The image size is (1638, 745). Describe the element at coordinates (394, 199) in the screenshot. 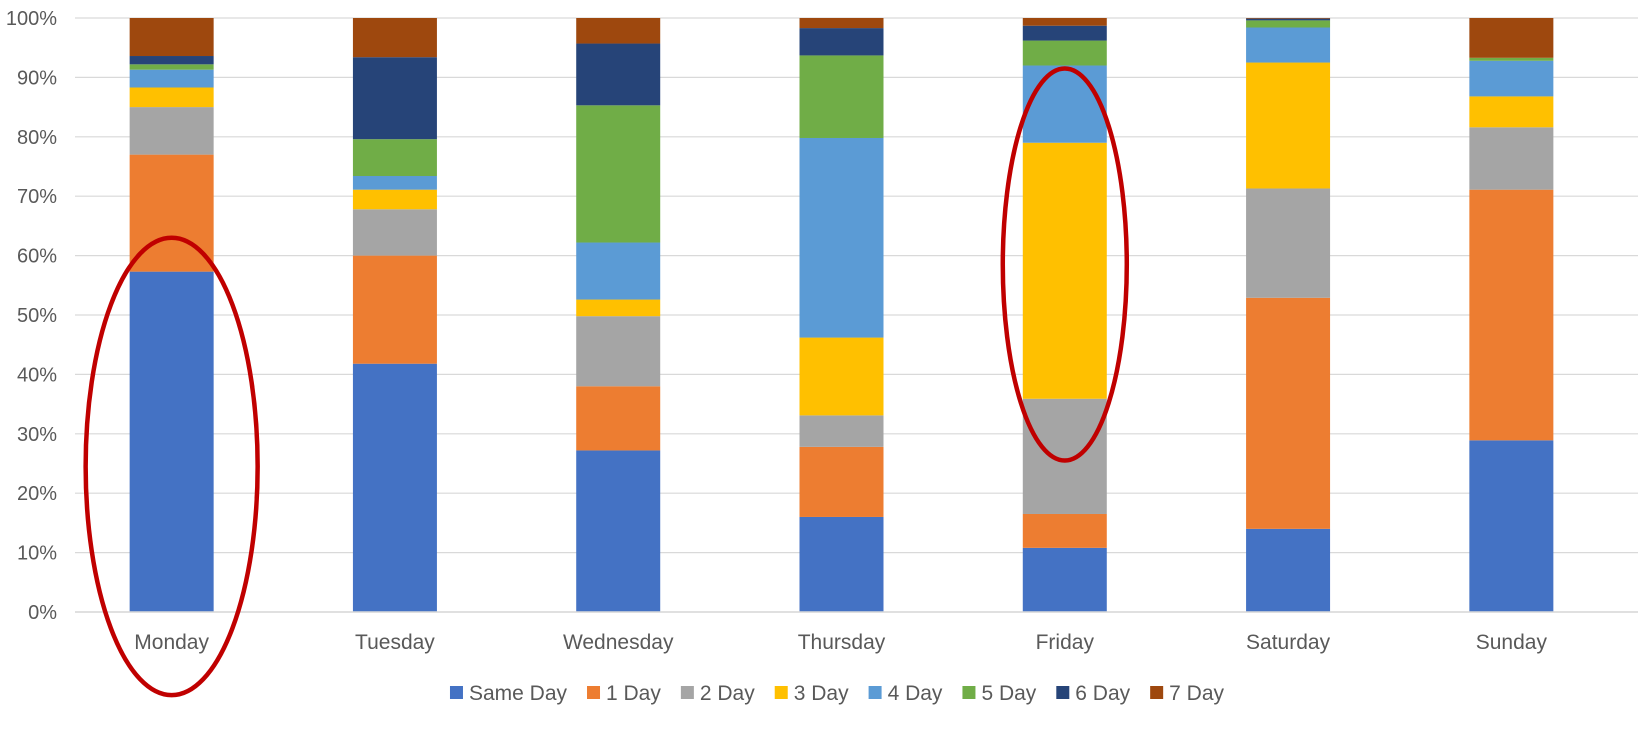

I see `bar-tuesday-3-day` at that location.